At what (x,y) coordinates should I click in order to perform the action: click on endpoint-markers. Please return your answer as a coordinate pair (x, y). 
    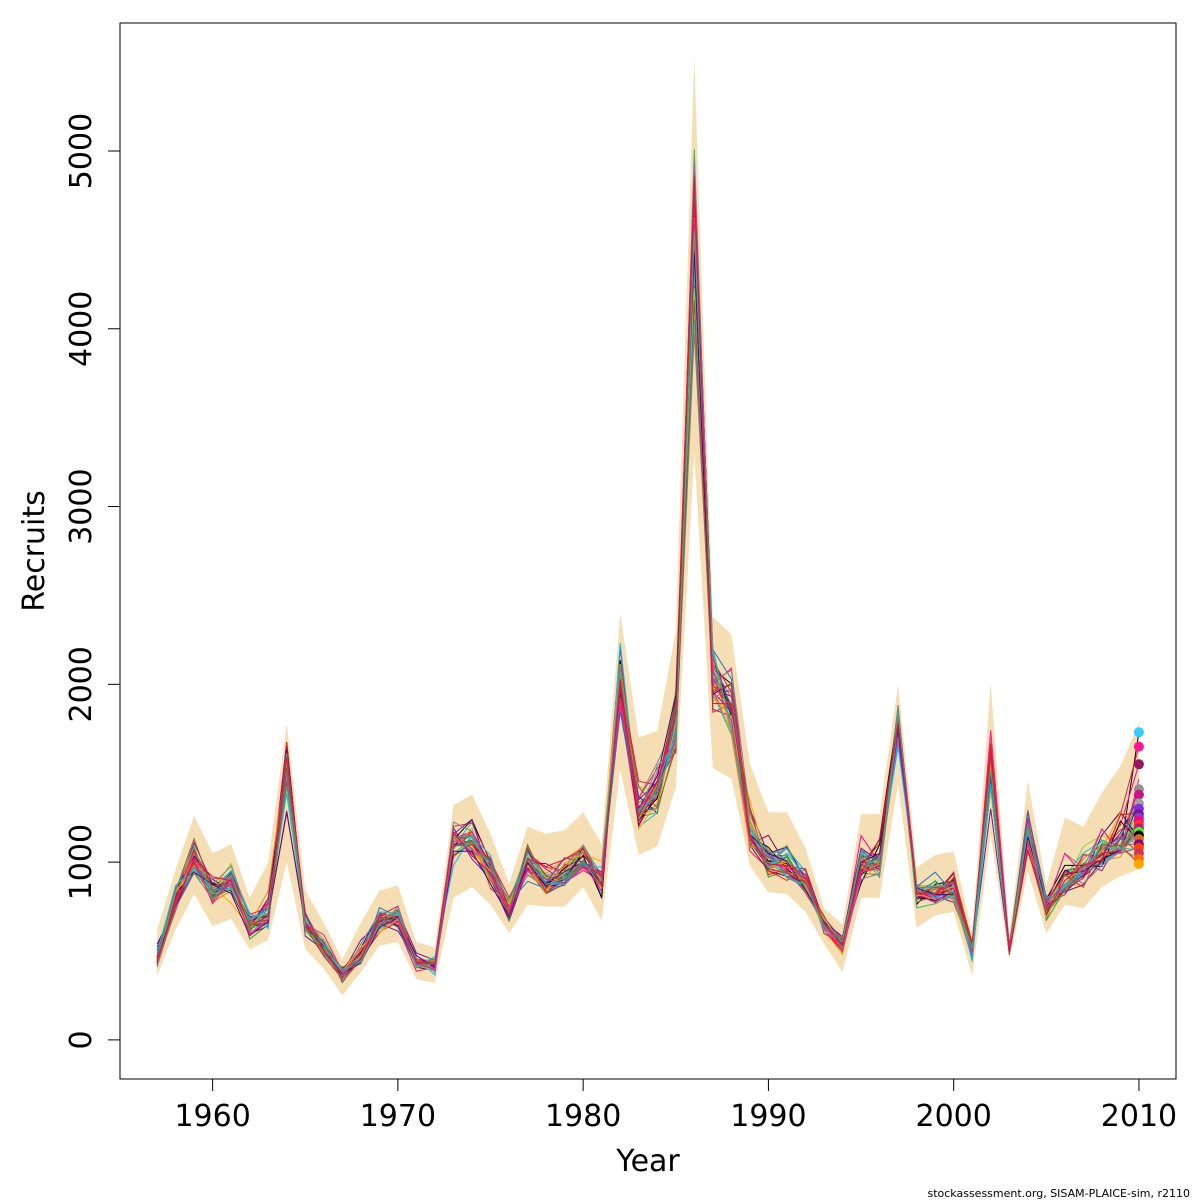
    Looking at the image, I should click on (1138, 798).